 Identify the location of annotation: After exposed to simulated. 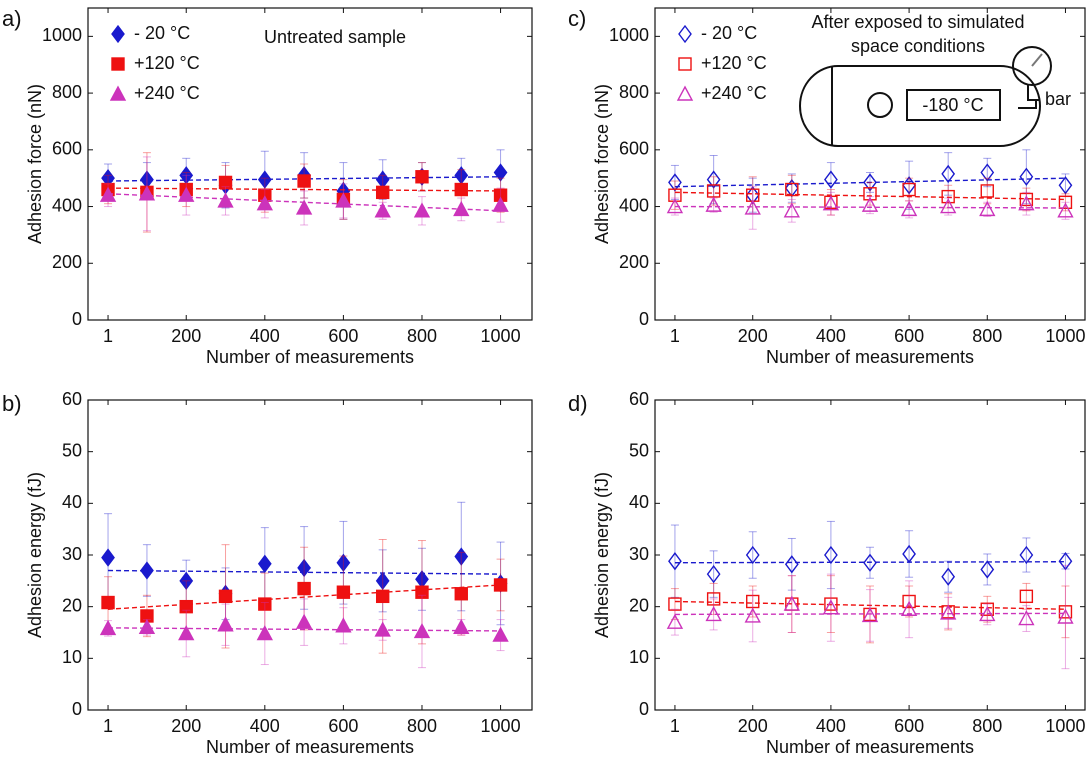
(917, 22).